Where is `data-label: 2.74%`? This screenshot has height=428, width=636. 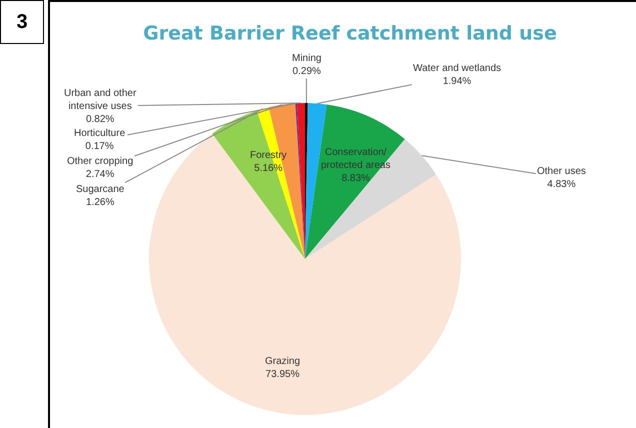 data-label: 2.74% is located at coordinates (100, 174).